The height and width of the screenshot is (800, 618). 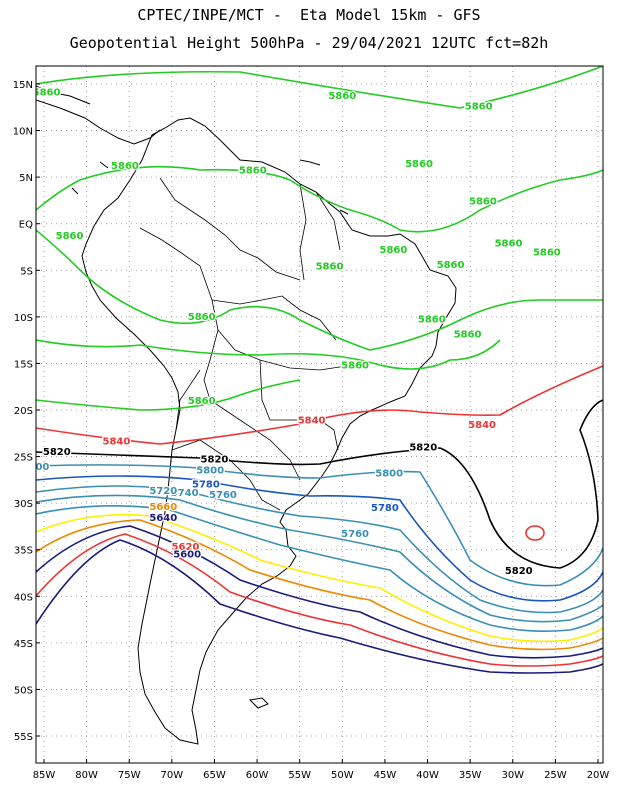 What do you see at coordinates (23, 737) in the screenshot?
I see `lat-tick-label: 55S` at bounding box center [23, 737].